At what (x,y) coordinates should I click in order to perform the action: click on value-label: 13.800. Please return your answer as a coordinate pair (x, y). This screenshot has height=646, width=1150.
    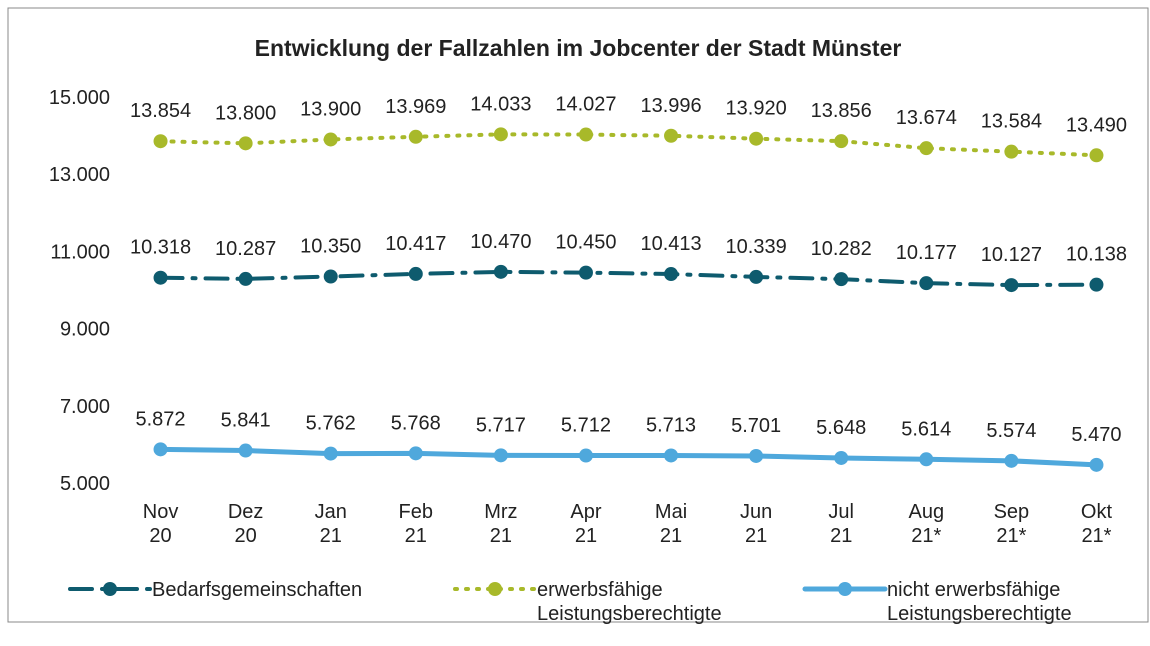
    Looking at the image, I should click on (245, 113).